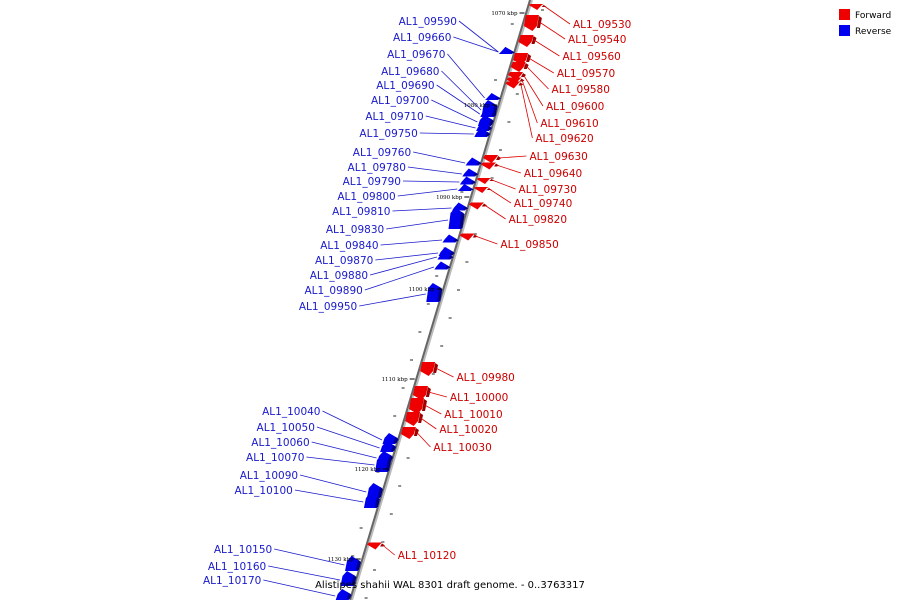 Image resolution: width=900 pixels, height=600 pixels. What do you see at coordinates (468, 430) in the screenshot?
I see `gene-label-al1-10020: AL1_10020` at bounding box center [468, 430].